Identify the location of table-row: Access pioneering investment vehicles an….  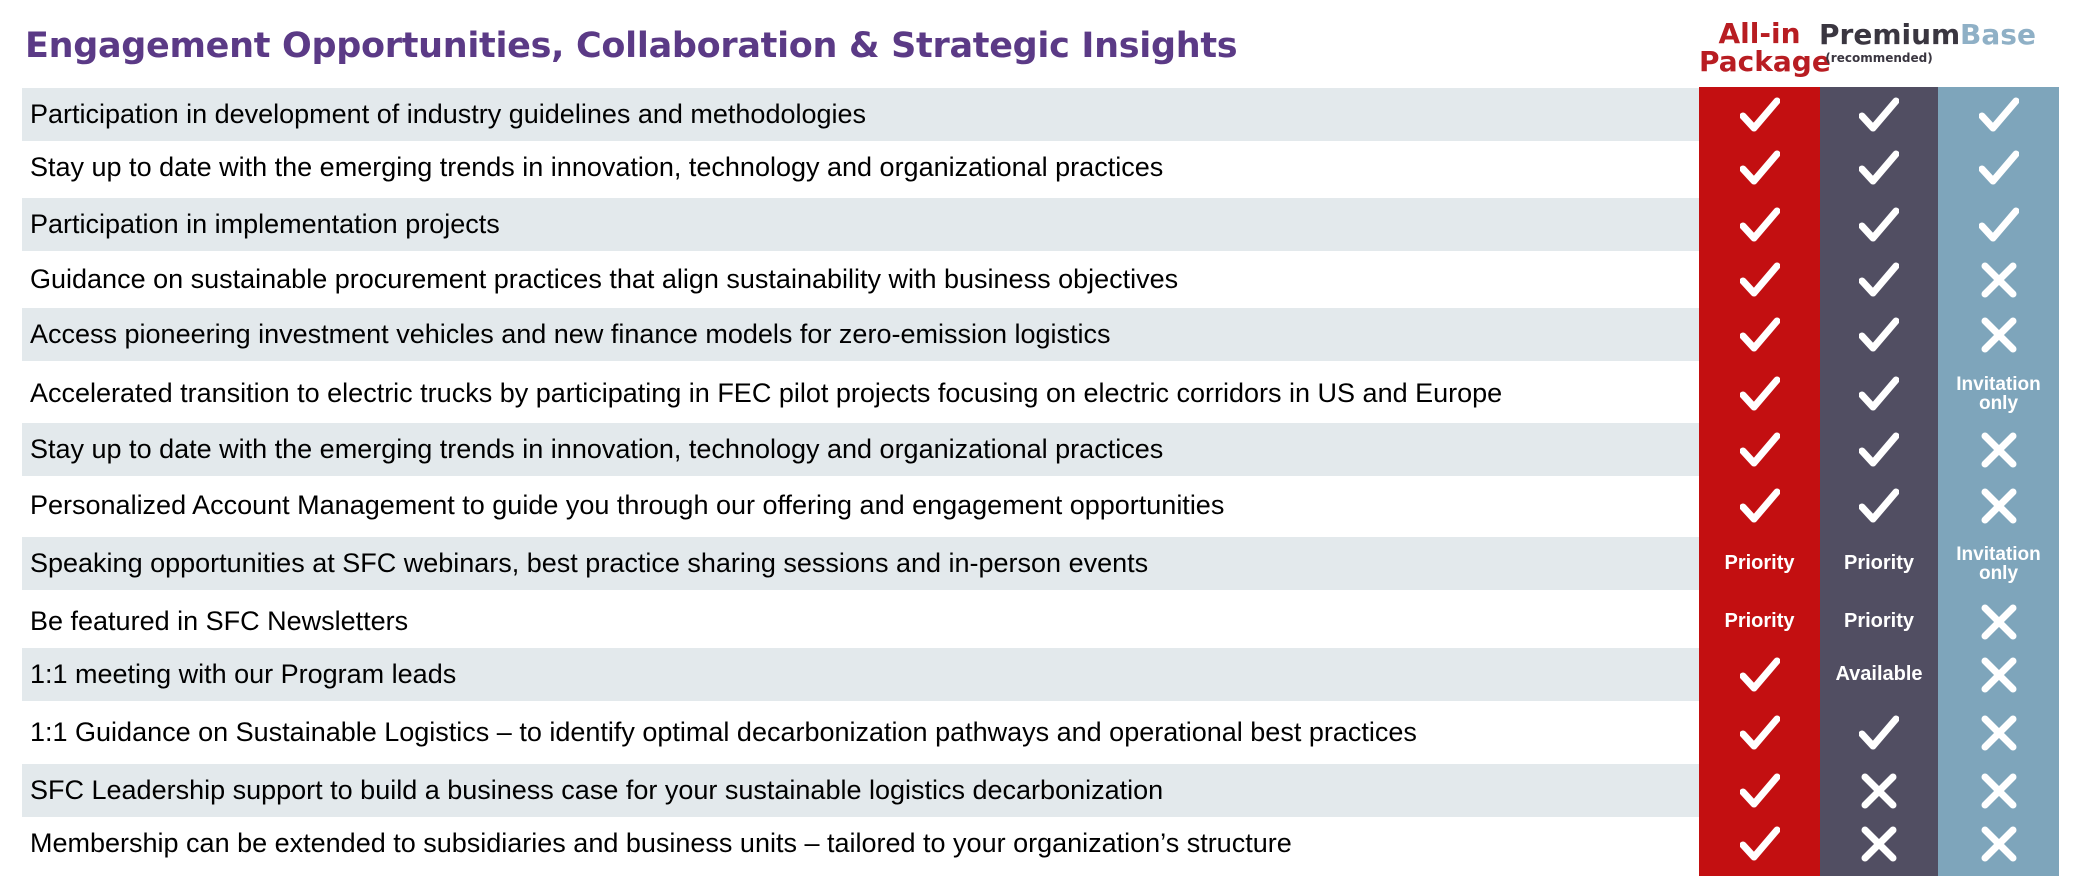
(861, 334).